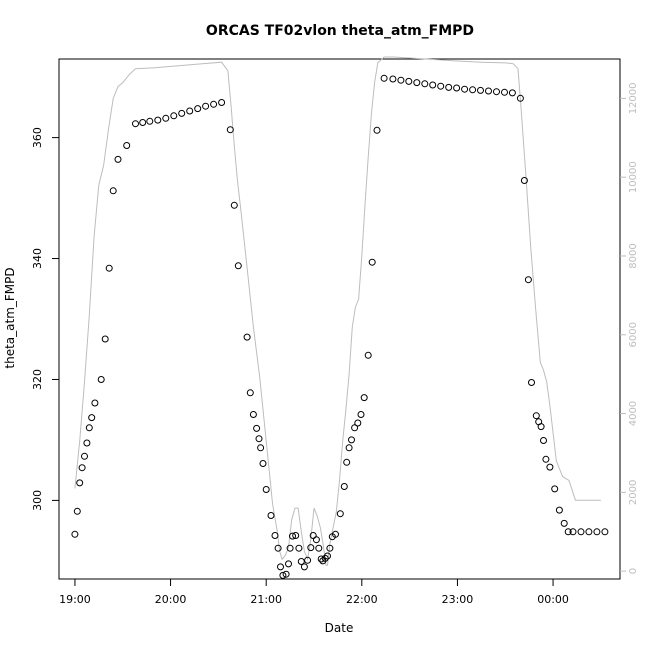 This screenshot has width=650, height=650. I want to click on x-tick-label: 23:00, so click(458, 599).